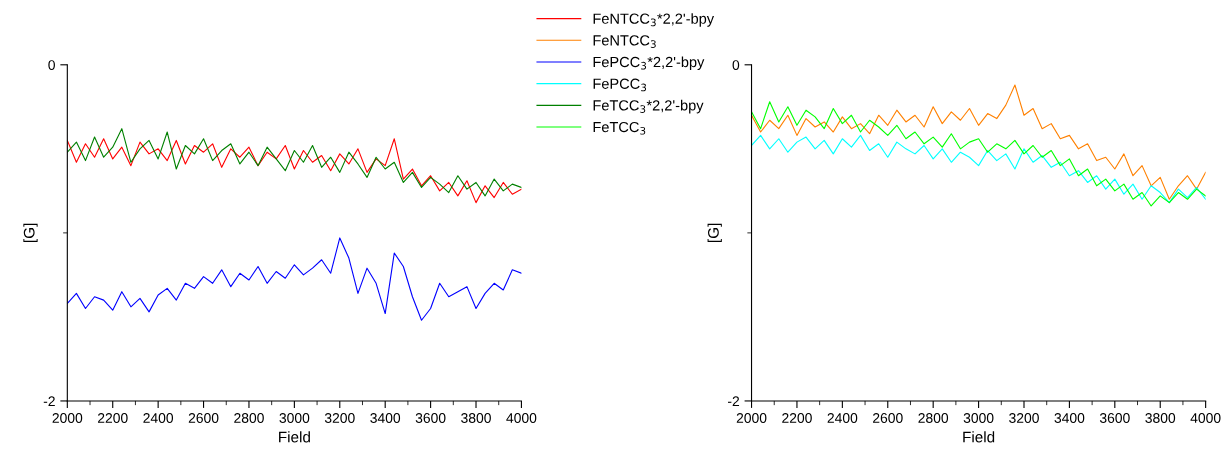 The width and height of the screenshot is (1224, 450). I want to click on legend-label: FeNTCC$_{3}$, so click(624, 41).